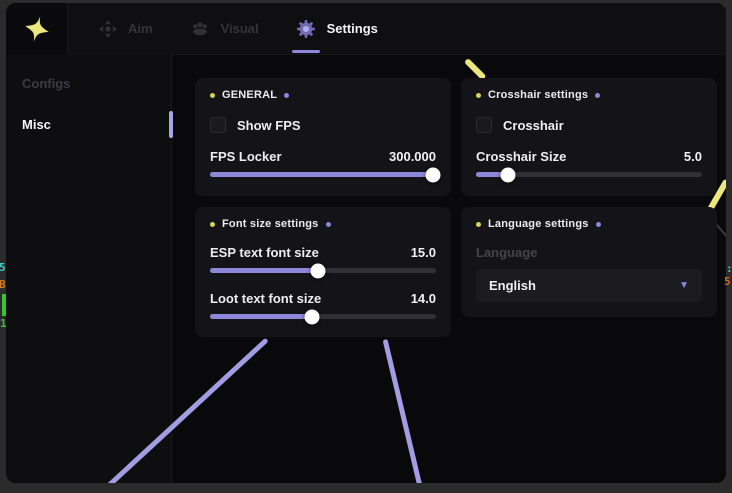 This screenshot has width=732, height=493. Describe the element at coordinates (264, 270) in the screenshot. I see `esp-font-slider-fill` at that location.